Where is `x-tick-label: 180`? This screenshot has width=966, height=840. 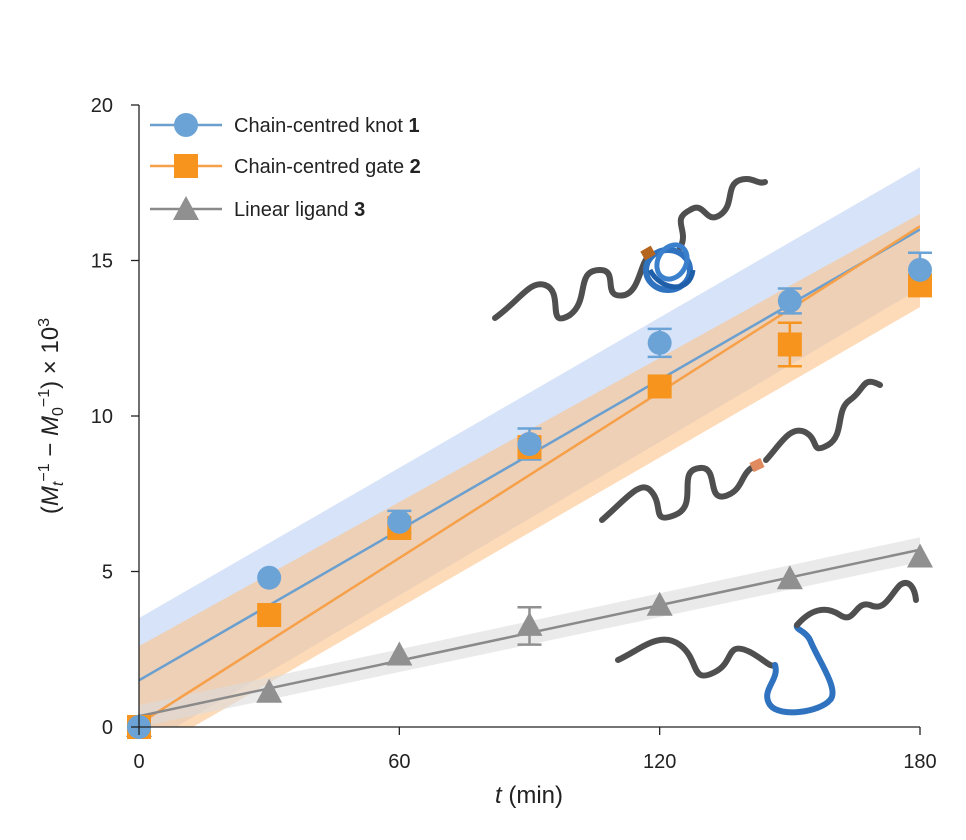 x-tick-label: 180 is located at coordinates (919, 762).